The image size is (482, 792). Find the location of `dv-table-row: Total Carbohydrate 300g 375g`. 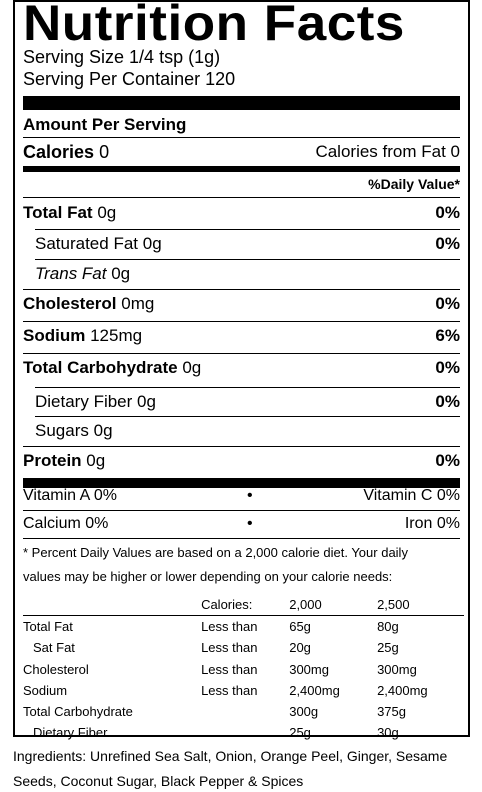

dv-table-row: Total Carbohydrate 300g 375g is located at coordinates (243, 711).